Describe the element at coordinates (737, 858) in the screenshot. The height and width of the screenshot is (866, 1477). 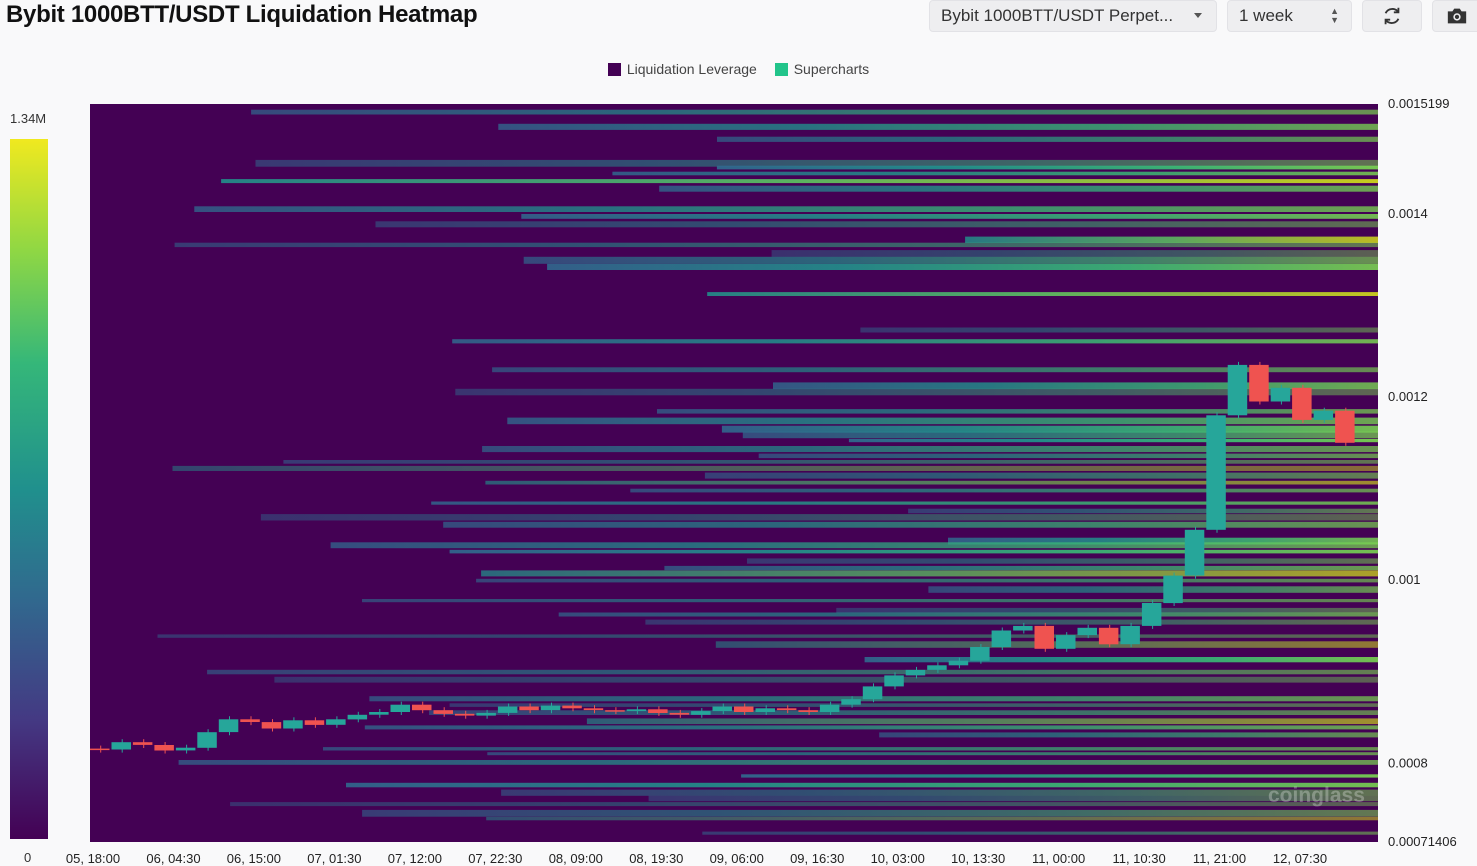
I see `x-tick-label: 09, 06:00` at that location.